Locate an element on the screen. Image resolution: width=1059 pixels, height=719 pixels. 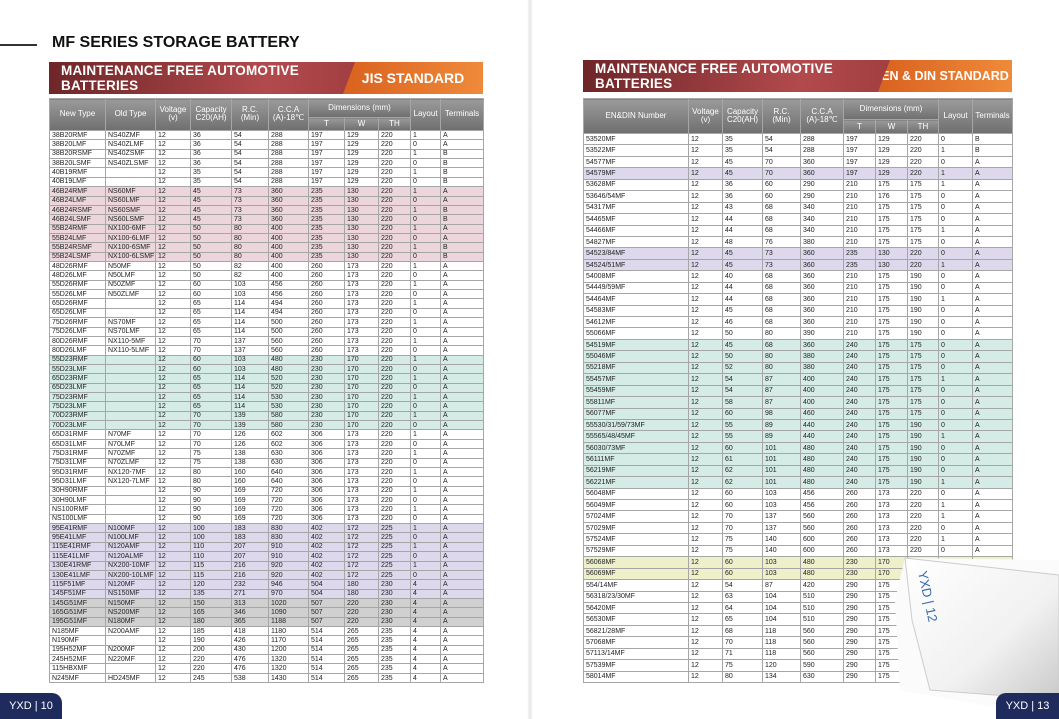
row: 56221MF 12 62 101 480 240 175 190 1 A is located at coordinates (798, 482).